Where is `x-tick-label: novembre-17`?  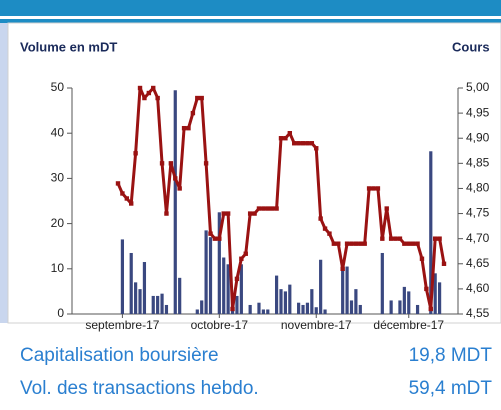 x-tick-label: novembre-17 is located at coordinates (316, 325).